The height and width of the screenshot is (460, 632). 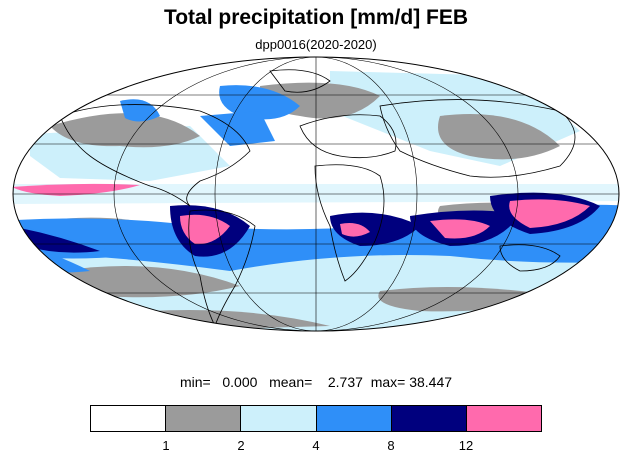 I want to click on colorbar, so click(x=316, y=418).